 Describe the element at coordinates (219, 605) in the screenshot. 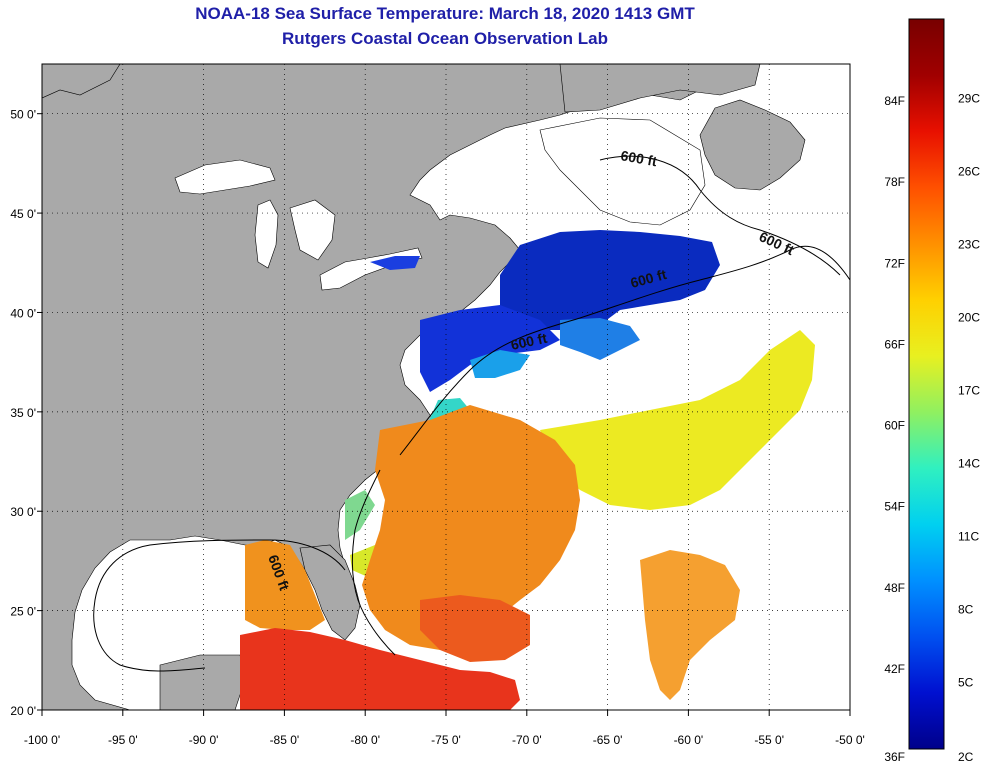

I see `contour-600ft-gulf` at that location.